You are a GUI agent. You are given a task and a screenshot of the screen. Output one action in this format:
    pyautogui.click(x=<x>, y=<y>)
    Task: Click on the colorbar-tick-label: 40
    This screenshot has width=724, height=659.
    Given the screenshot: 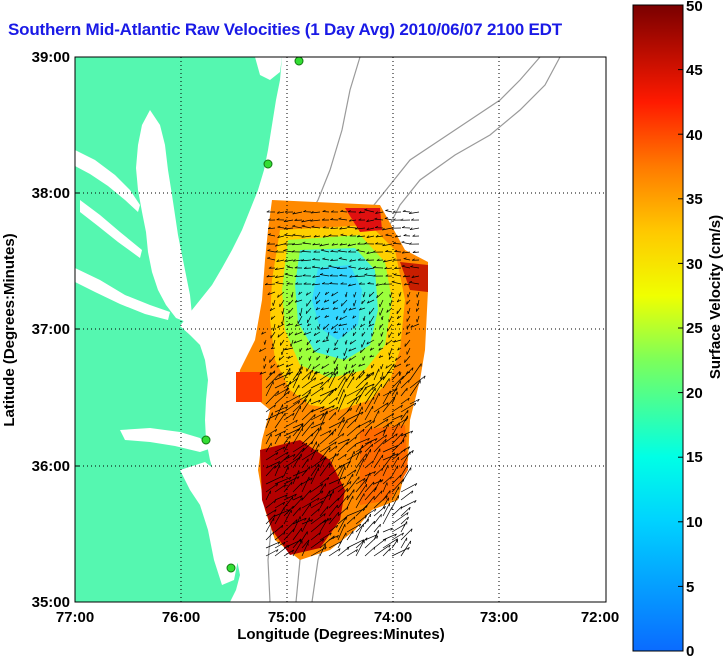 What is the action you would take?
    pyautogui.click(x=694, y=135)
    